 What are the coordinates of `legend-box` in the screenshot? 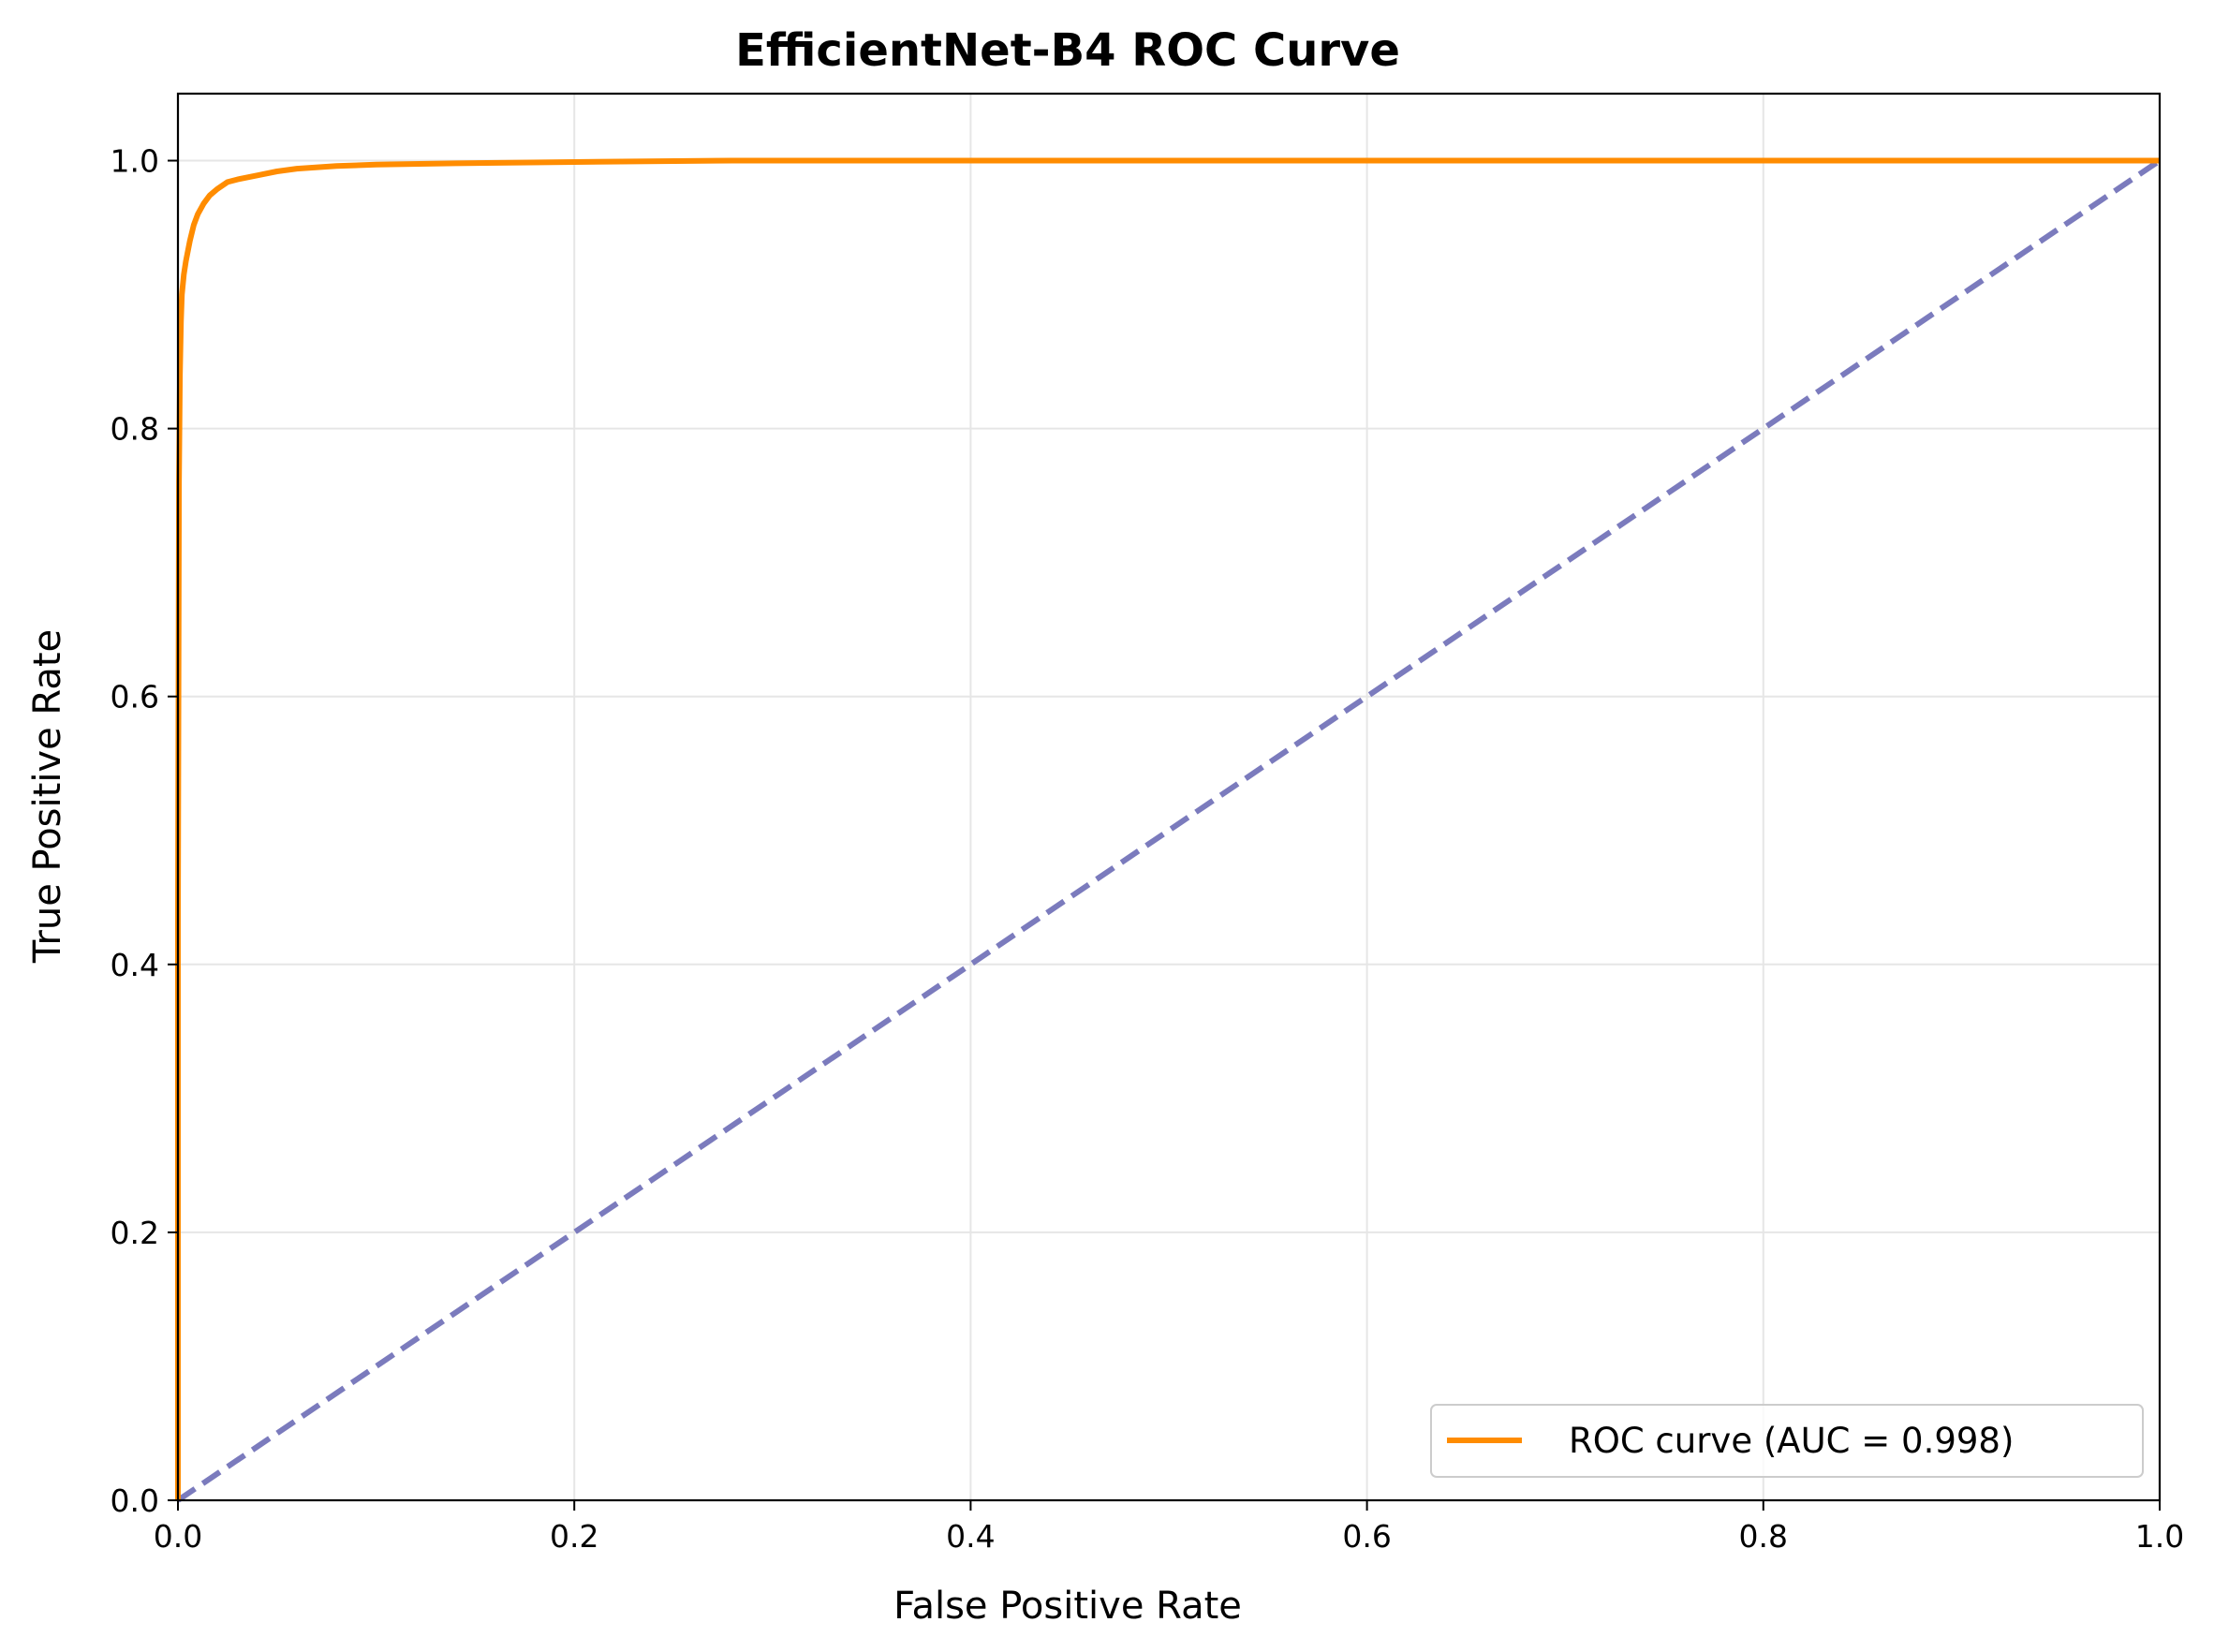 It's located at (1787, 1441).